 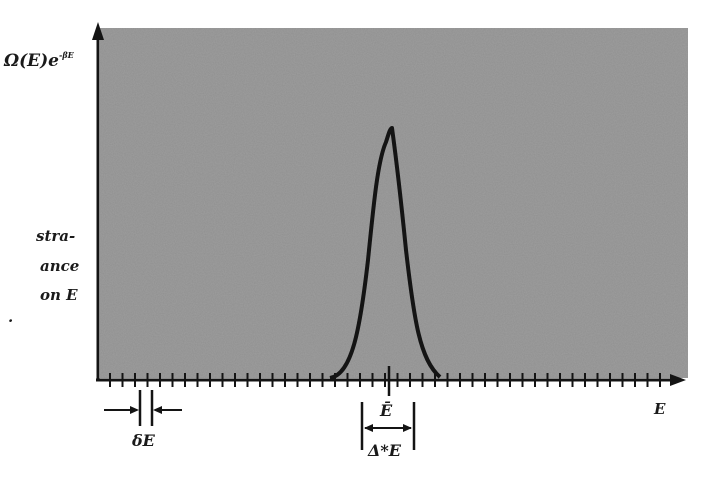 What do you see at coordinates (384, 450) in the screenshot?
I see `peak-width-label: Δ*E` at bounding box center [384, 450].